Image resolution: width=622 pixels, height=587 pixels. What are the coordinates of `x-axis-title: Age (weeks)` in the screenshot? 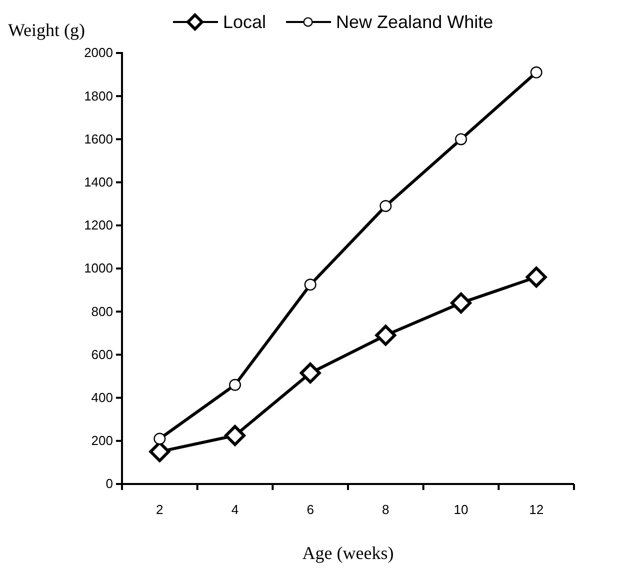 It's located at (348, 553).